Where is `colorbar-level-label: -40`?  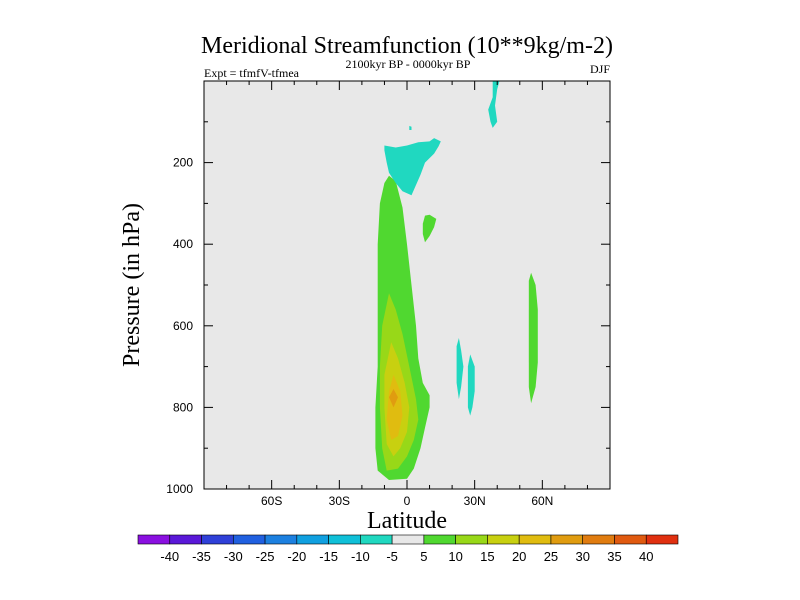
colorbar-level-label: -40 is located at coordinates (169, 556).